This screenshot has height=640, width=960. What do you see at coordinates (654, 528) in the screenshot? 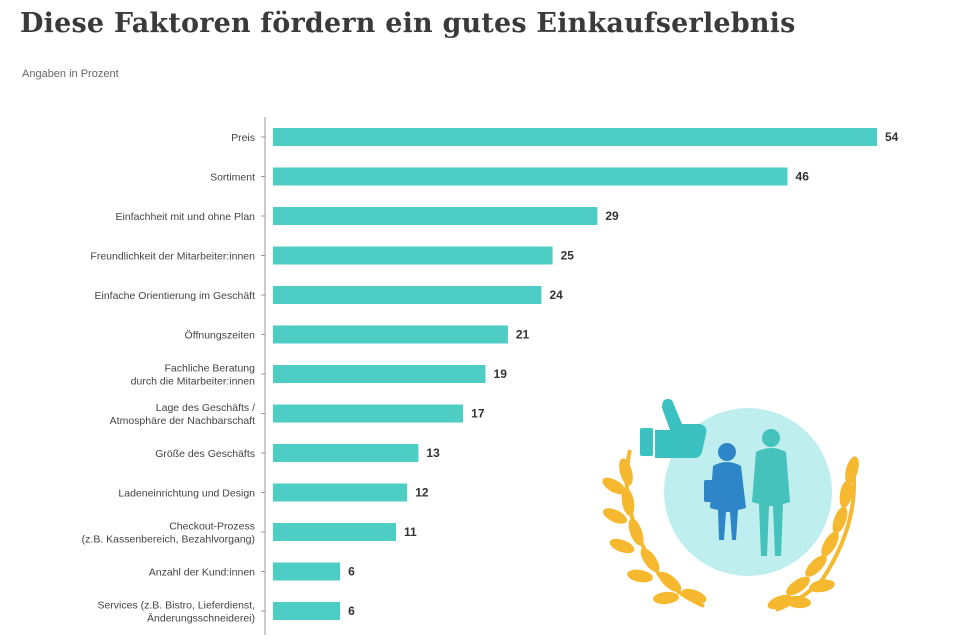
I see `laurel-left-icon` at bounding box center [654, 528].